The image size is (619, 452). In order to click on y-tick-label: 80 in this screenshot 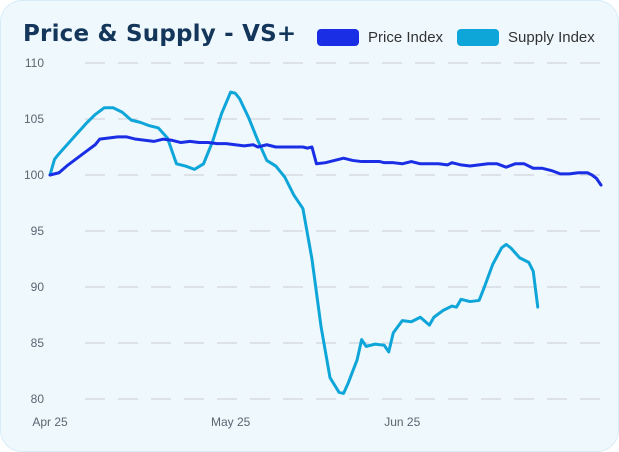, I will do `click(38, 399)`.